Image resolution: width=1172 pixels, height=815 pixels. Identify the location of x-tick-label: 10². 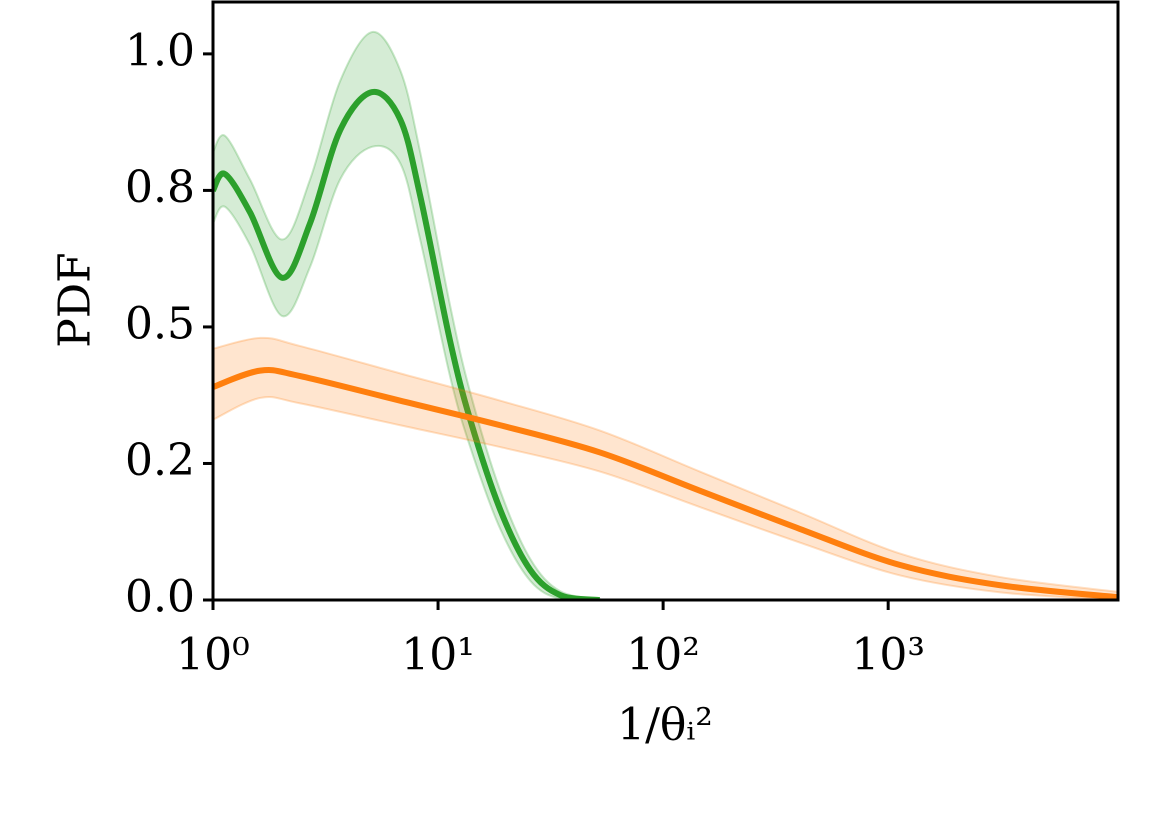
(663, 655).